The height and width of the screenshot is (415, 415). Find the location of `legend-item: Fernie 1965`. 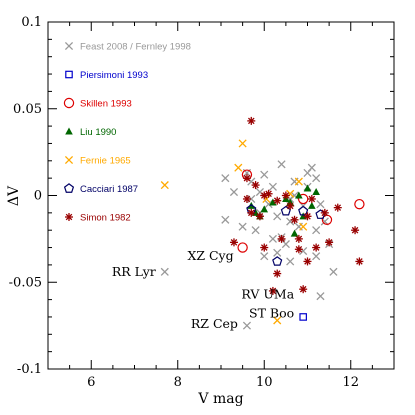

legend-item: Fernie 1965 is located at coordinates (97, 161).